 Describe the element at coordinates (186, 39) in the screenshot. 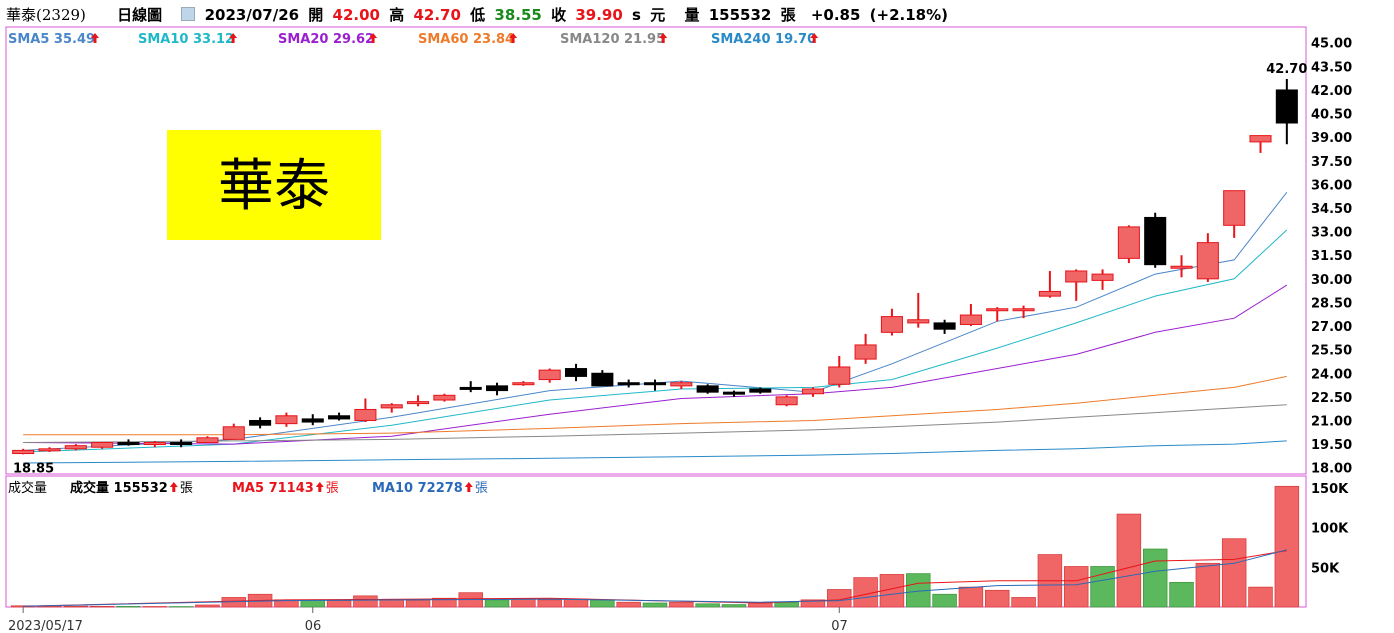

I see `ma-legend-sma10: SMA10 33.12` at that location.